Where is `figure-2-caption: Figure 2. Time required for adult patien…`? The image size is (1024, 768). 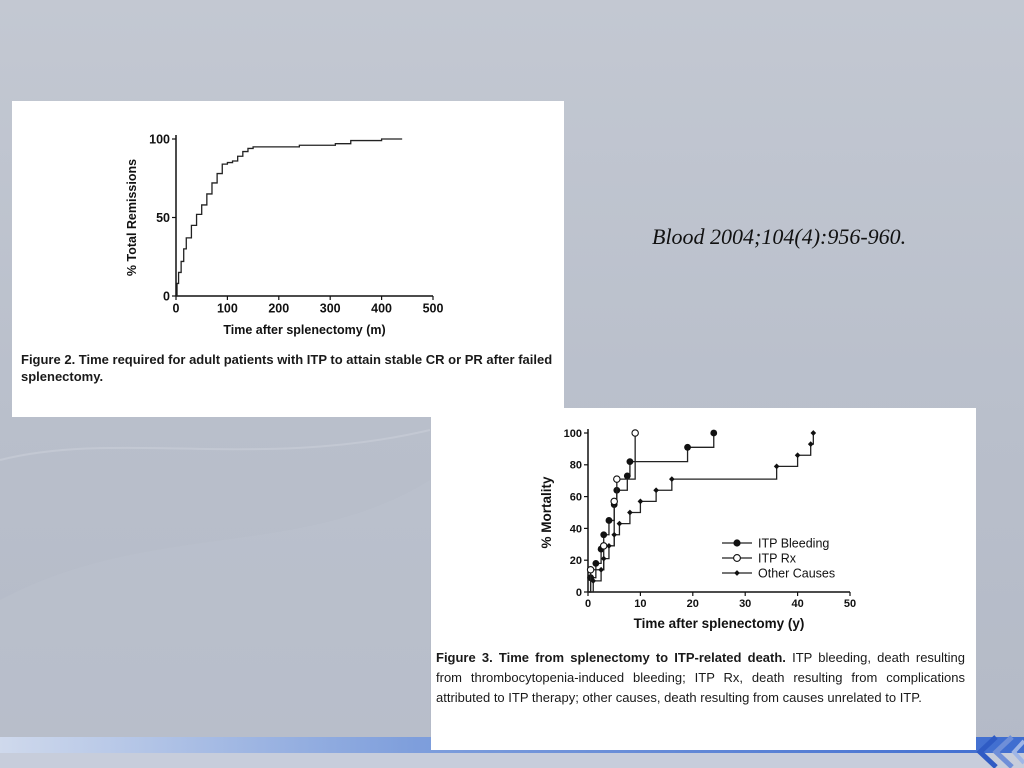 figure-2-caption: Figure 2. Time required for adult patien… is located at coordinates (287, 368).